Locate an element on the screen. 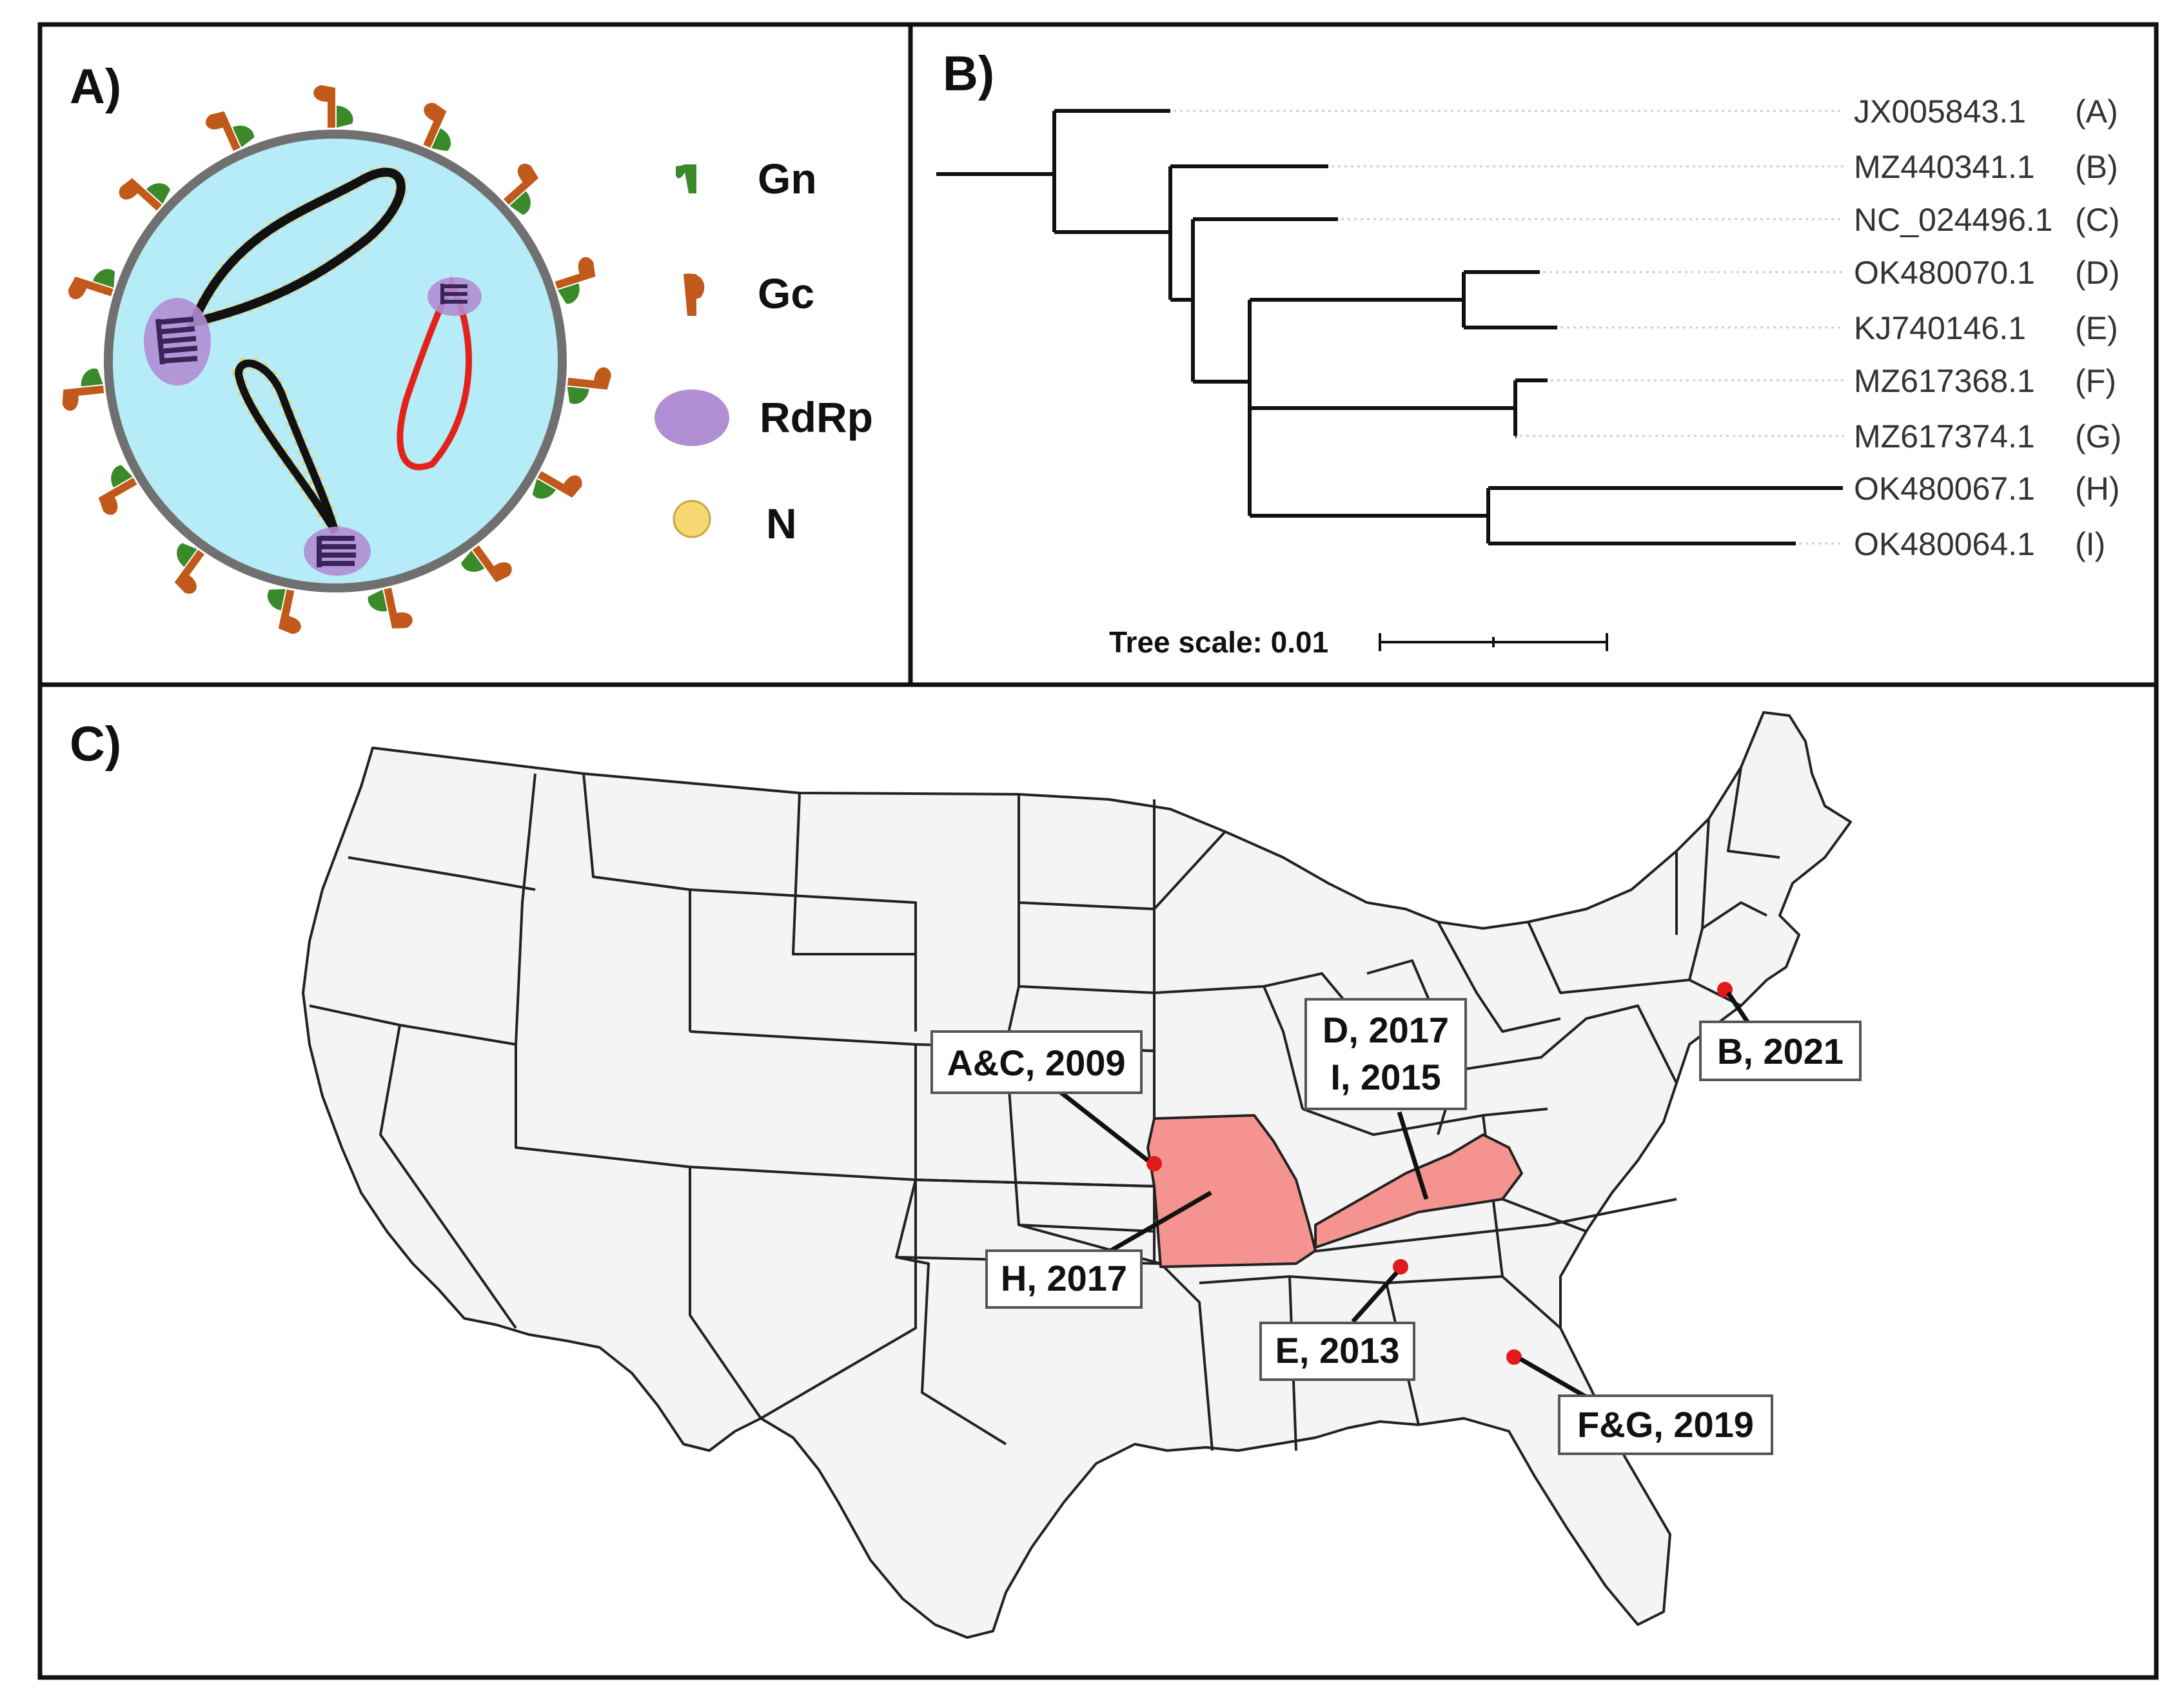  state-highlight-kentucky is located at coordinates (1418, 1191).